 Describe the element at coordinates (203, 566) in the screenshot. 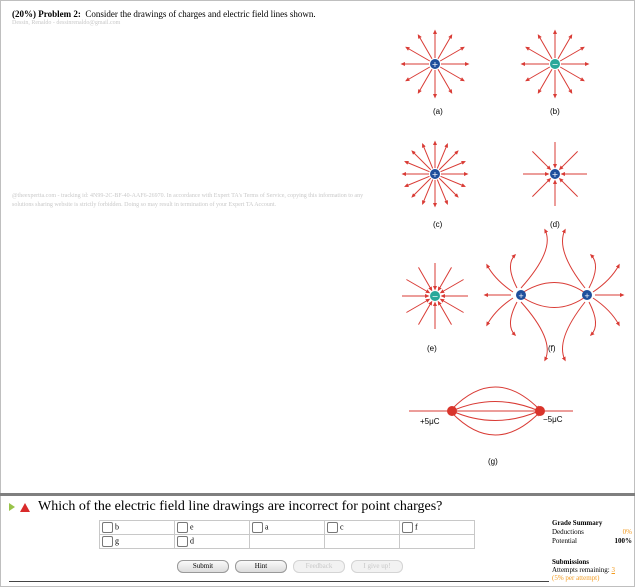

I see `submit-button: Submit` at that location.